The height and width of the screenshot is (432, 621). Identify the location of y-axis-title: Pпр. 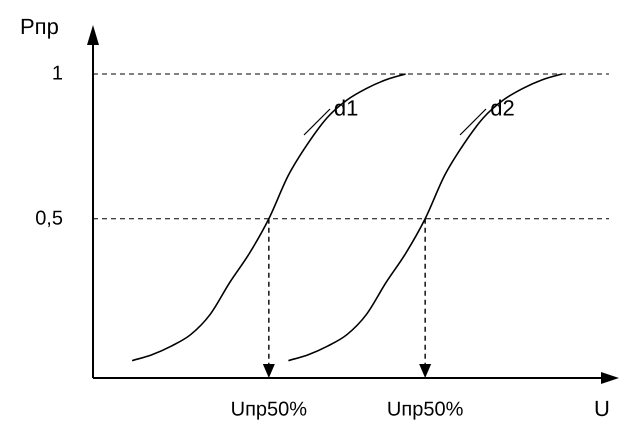
(39, 27).